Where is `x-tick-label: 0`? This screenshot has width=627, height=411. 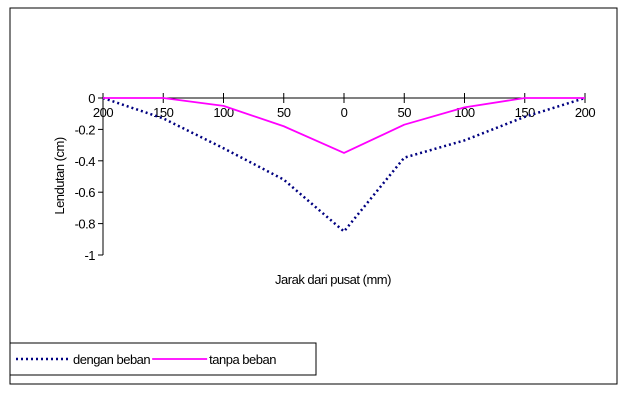 x-tick-label: 0 is located at coordinates (344, 112).